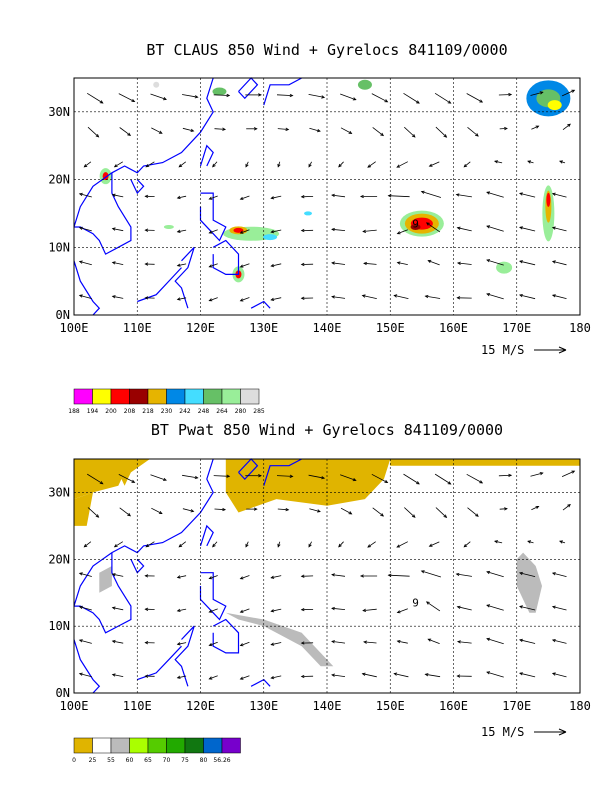 Image resolution: width=612 pixels, height=792 pixels. Describe the element at coordinates (259, 411) in the screenshot. I see `colorbar-label: 285` at that location.